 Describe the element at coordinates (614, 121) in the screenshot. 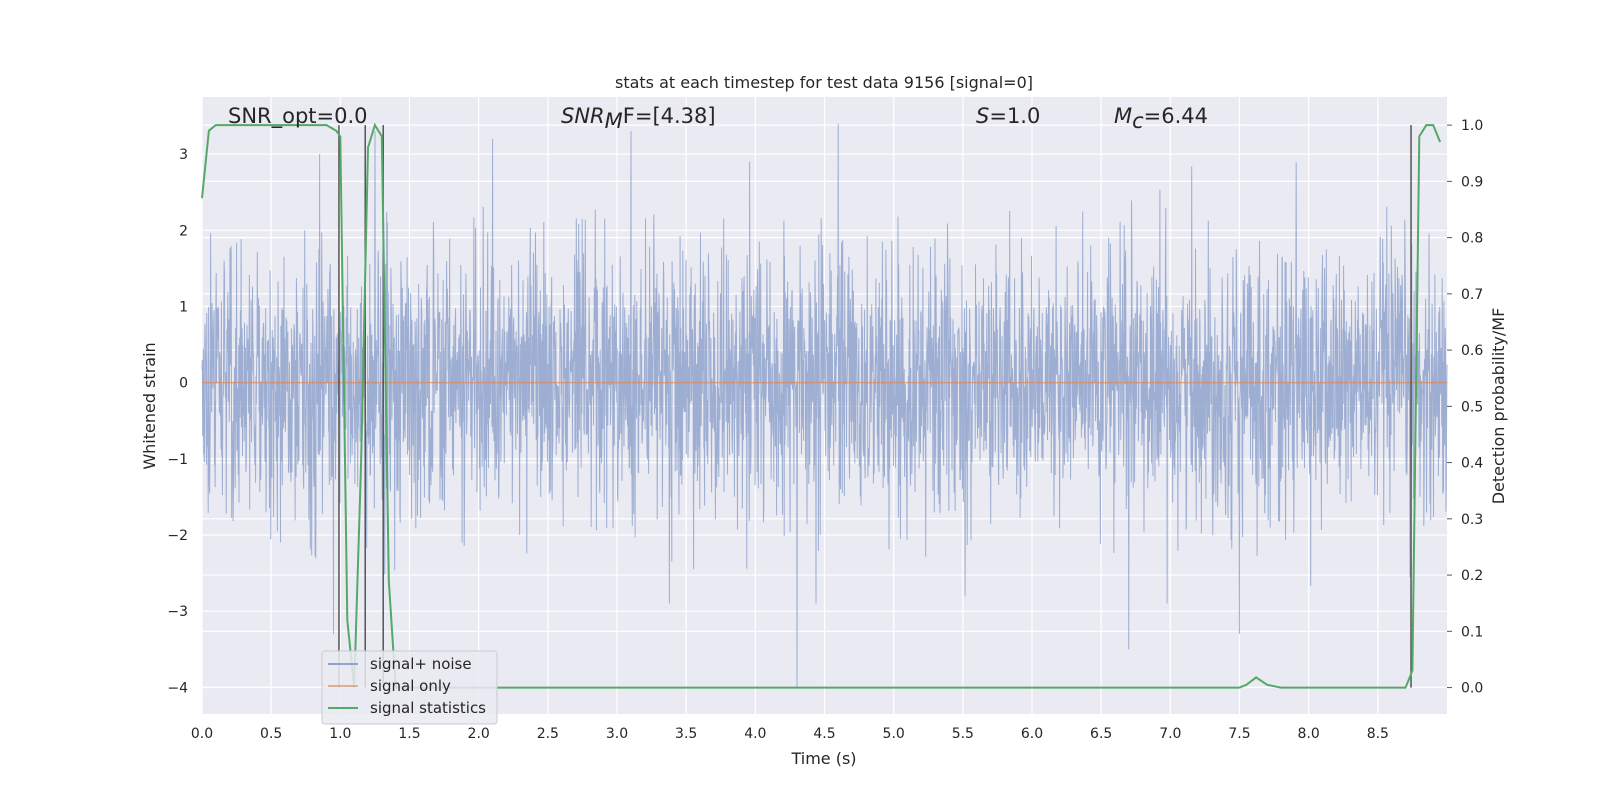

I see `annotation-snr-mf-subscript: M` at that location.